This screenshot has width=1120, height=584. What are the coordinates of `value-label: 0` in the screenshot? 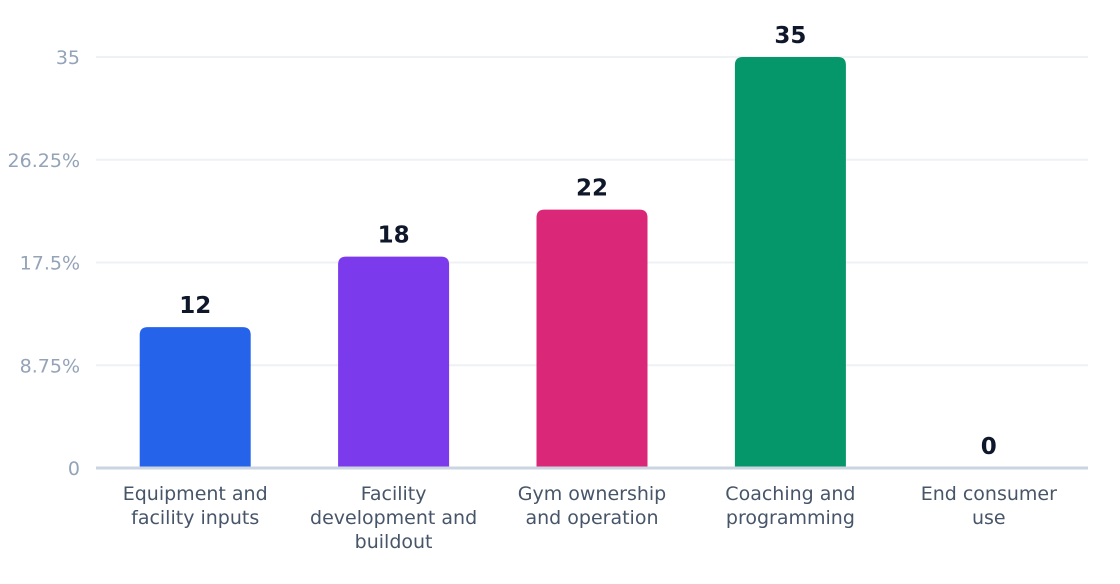 It's located at (989, 447).